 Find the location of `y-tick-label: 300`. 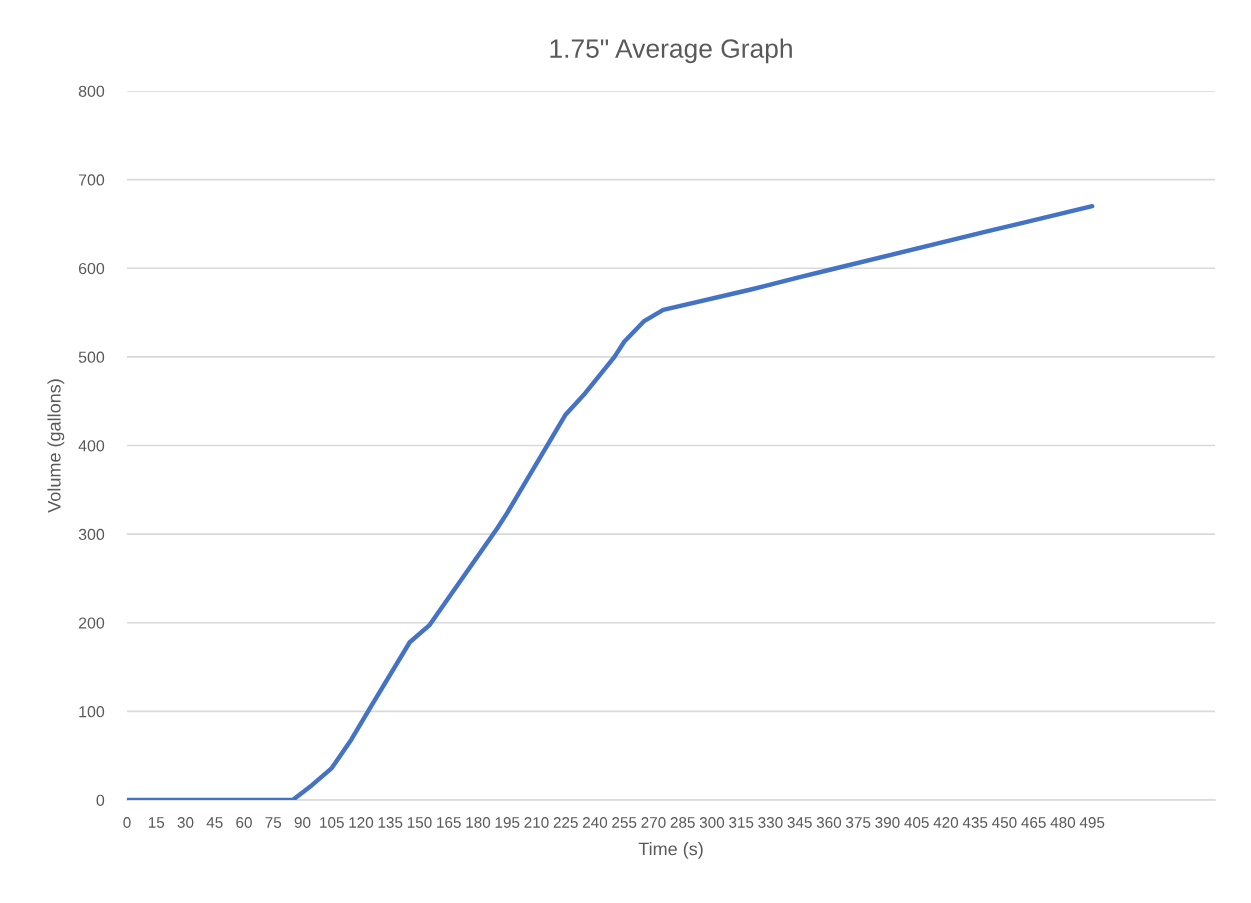

y-tick-label: 300 is located at coordinates (91, 534).